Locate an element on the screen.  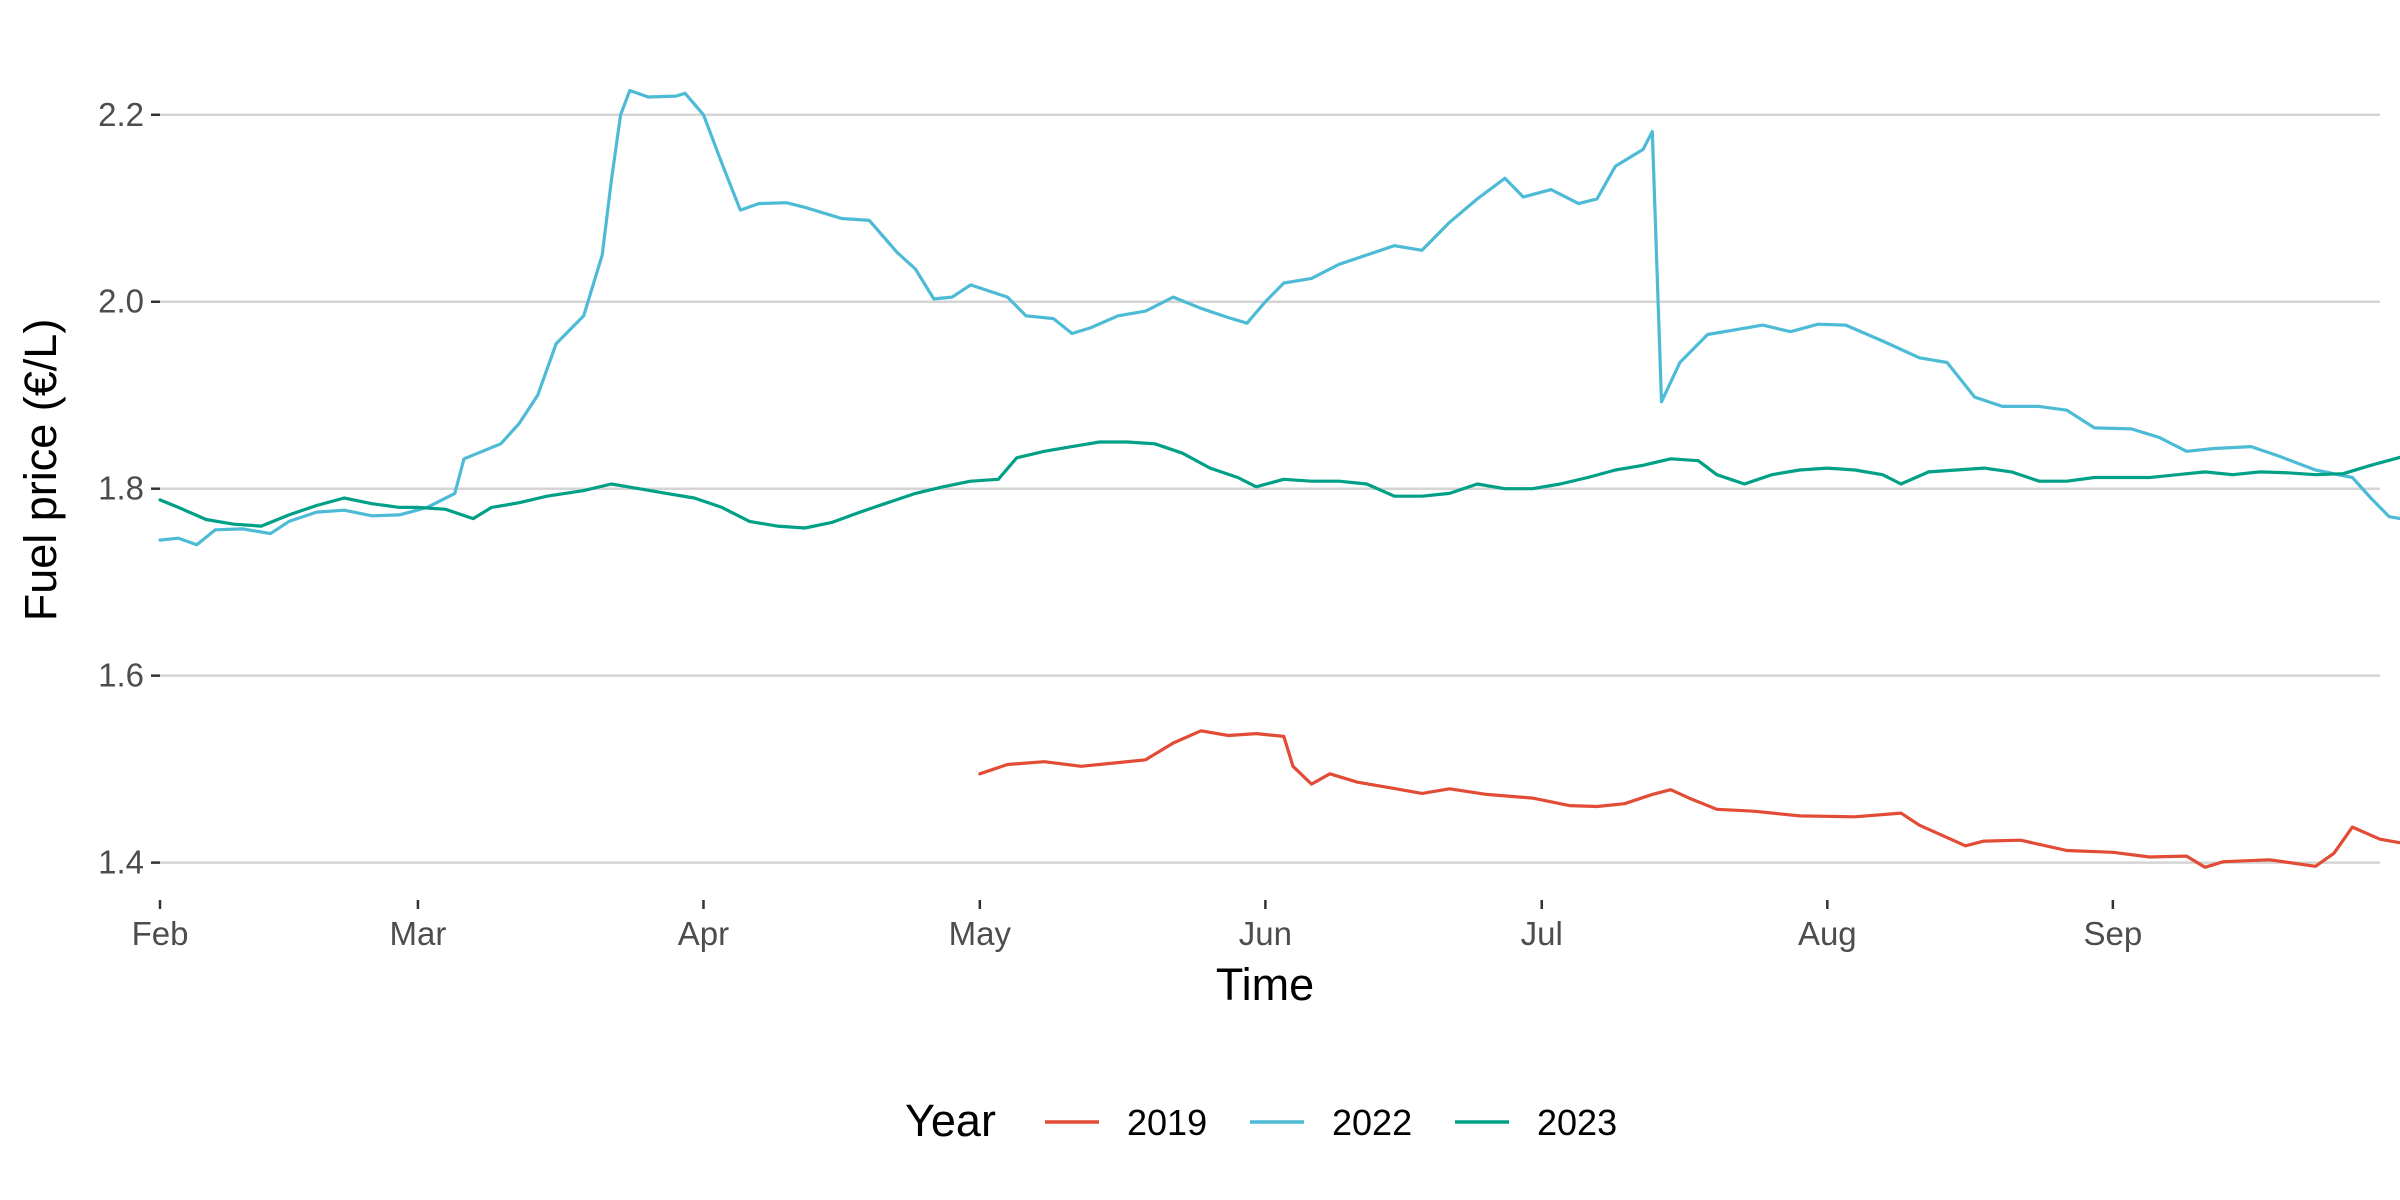
legend: Year 2019 2022 2023 is located at coordinates (1261, 1120).